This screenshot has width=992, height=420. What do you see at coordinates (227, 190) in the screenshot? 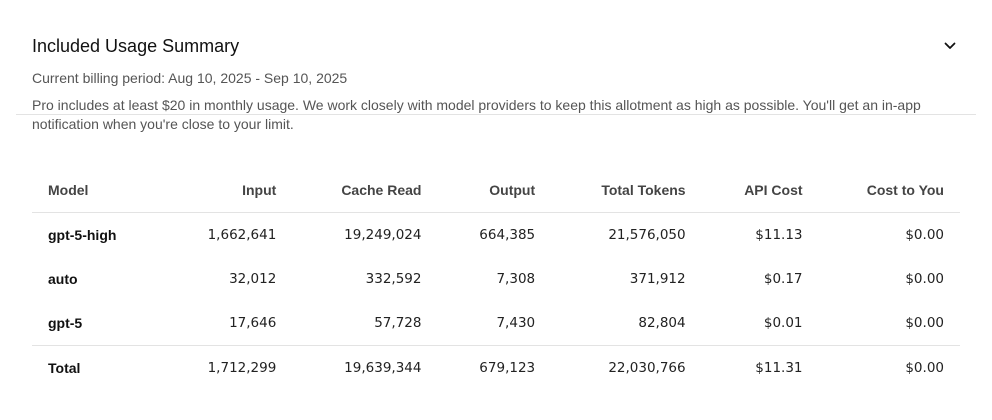
I see `col-header-input: Input` at bounding box center [227, 190].